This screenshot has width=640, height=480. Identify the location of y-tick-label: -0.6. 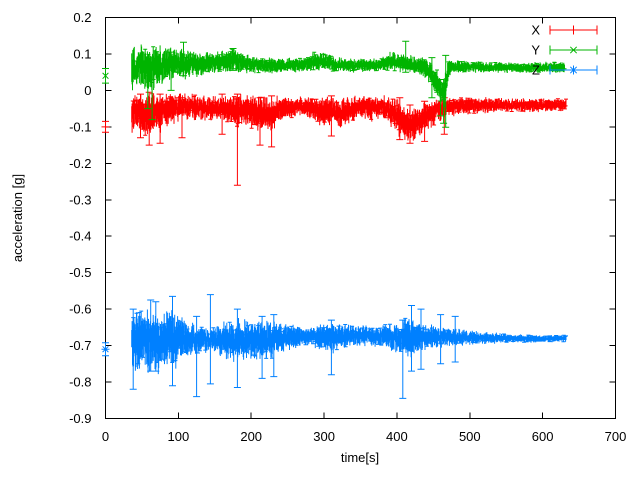
(80, 309).